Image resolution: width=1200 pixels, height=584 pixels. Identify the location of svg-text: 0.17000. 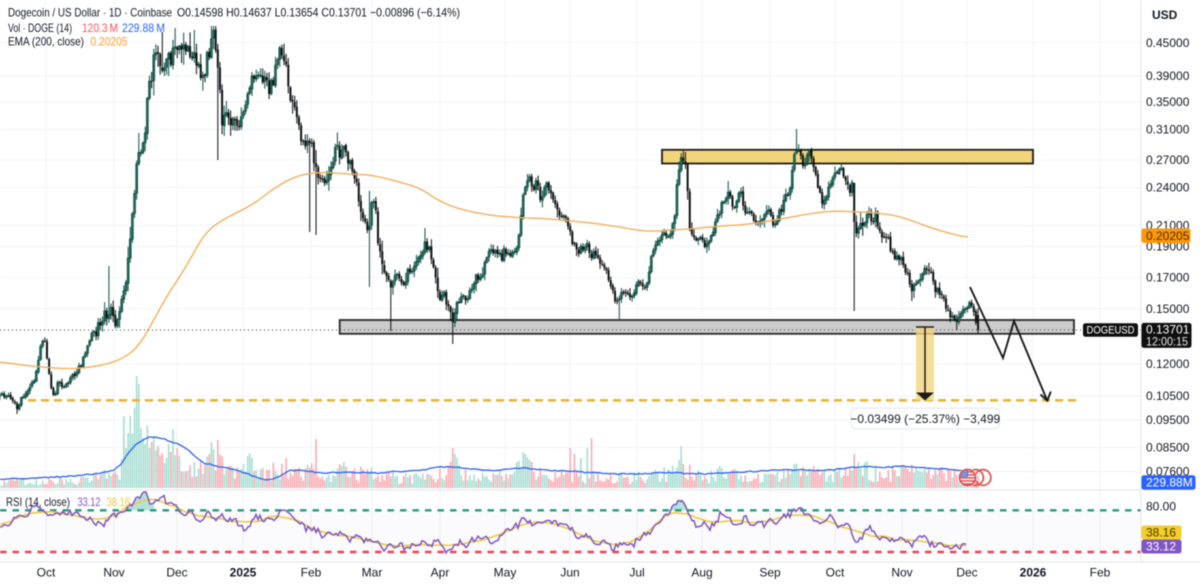
(1168, 278).